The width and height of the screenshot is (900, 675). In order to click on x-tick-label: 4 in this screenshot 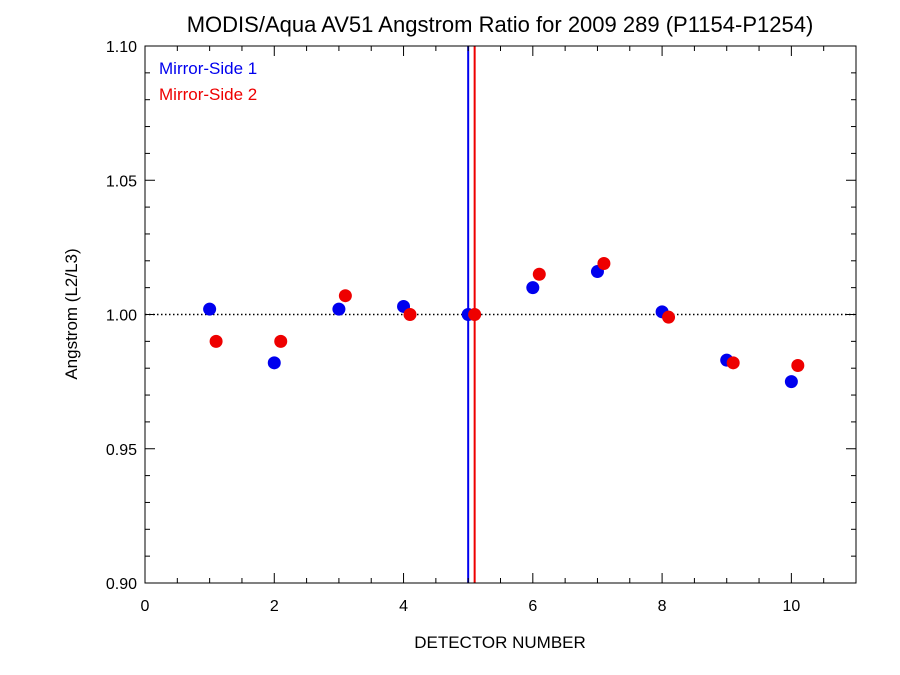, I will do `click(403, 606)`.